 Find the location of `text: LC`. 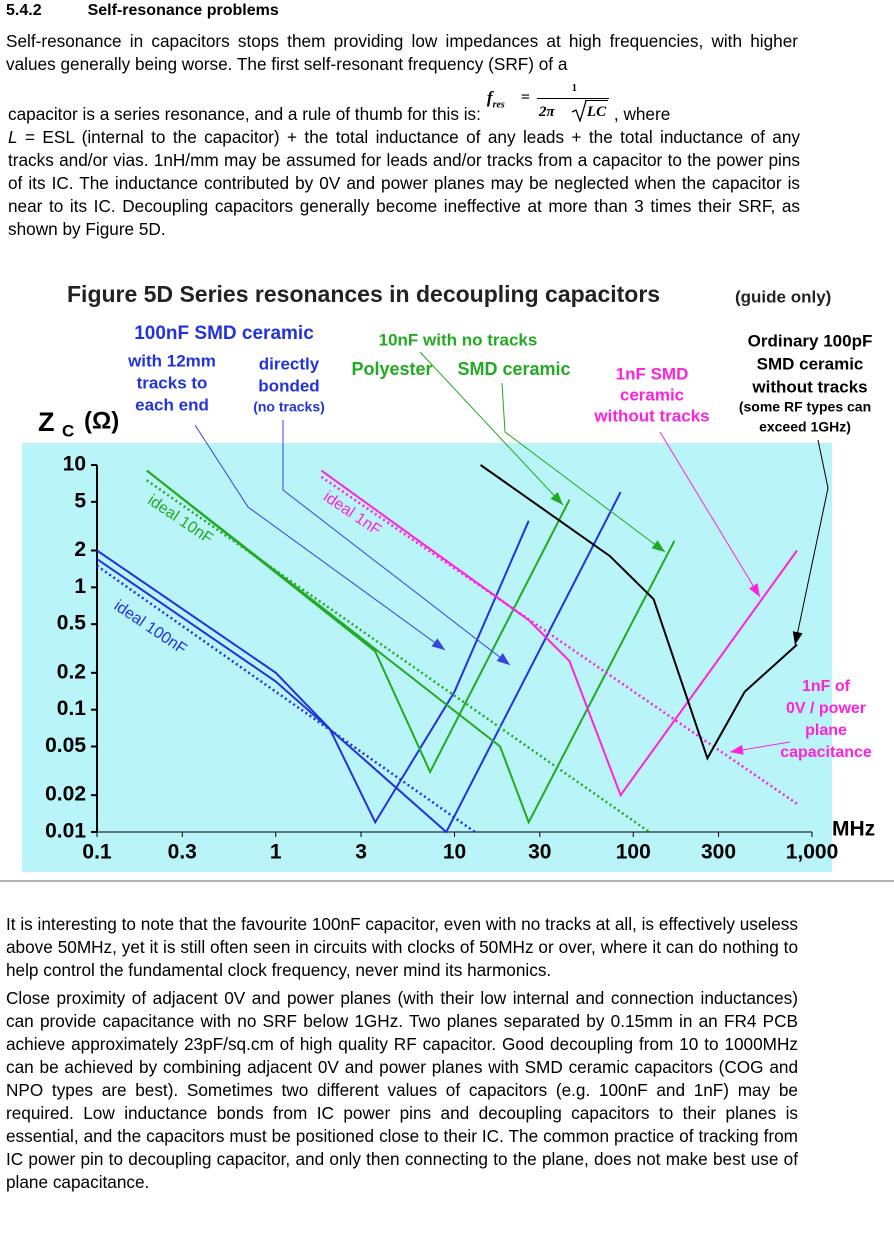

text: LC is located at coordinates (596, 112).